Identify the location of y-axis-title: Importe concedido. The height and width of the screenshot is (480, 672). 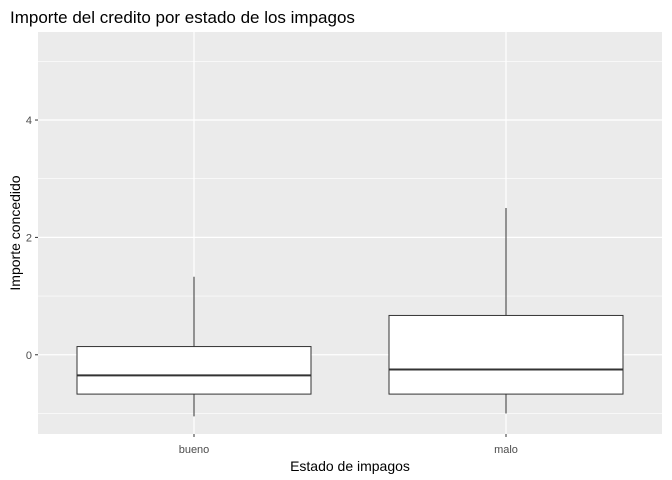
(15, 232).